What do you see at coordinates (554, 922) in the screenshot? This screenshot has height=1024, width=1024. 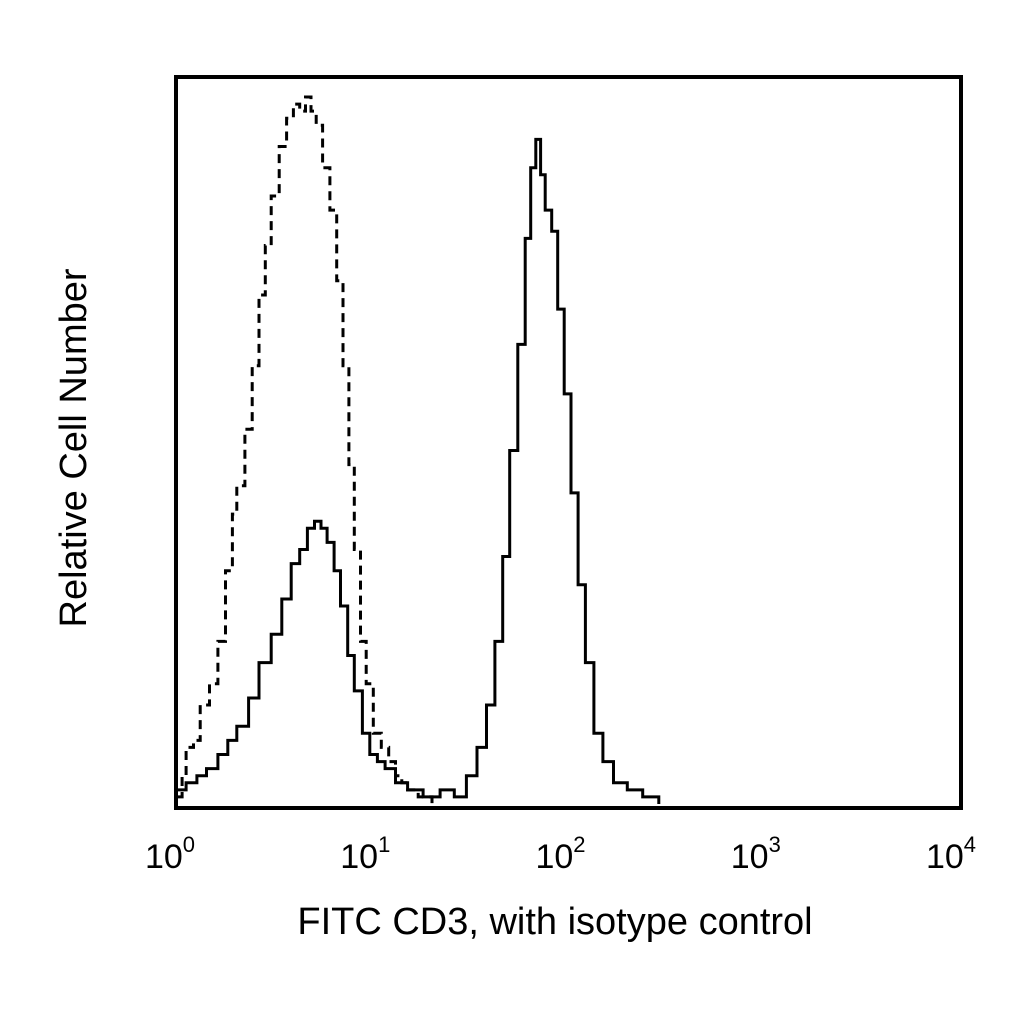 I see `x-axis-label: FITC CD3, with isotype control` at bounding box center [554, 922].